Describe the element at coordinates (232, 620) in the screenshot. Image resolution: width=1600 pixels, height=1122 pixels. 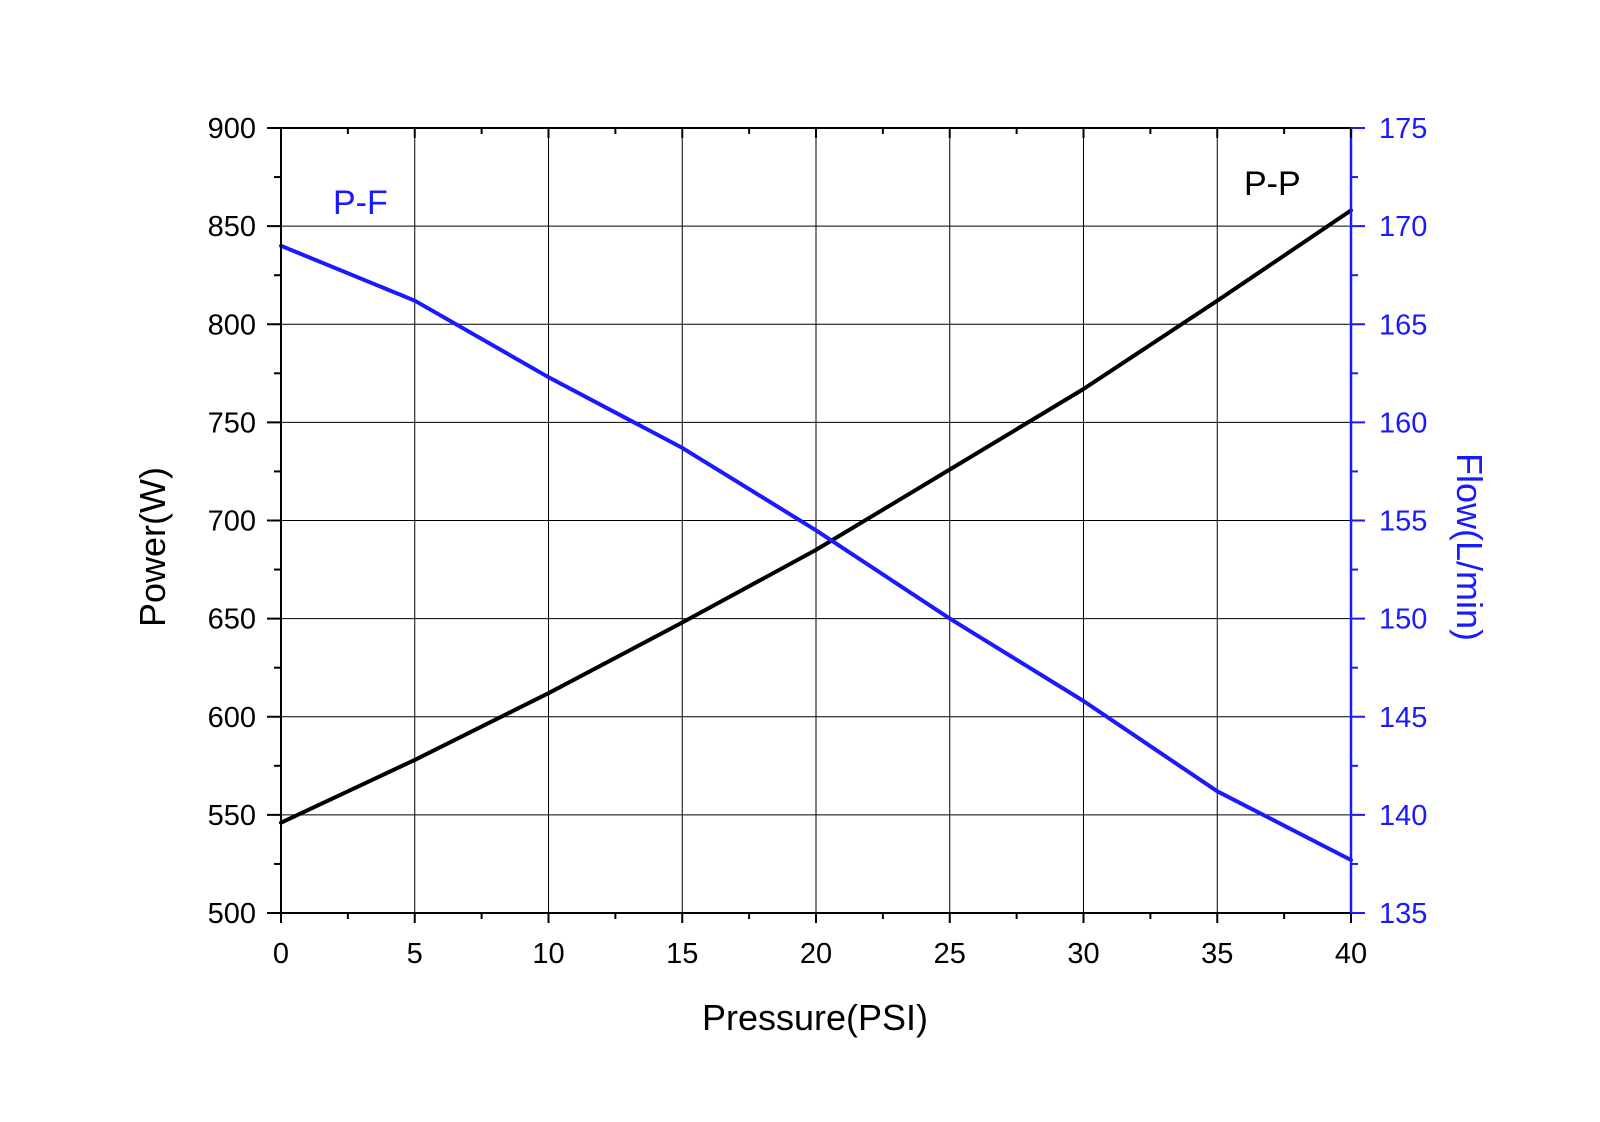
I see `y-left-tick-label: 650` at that location.